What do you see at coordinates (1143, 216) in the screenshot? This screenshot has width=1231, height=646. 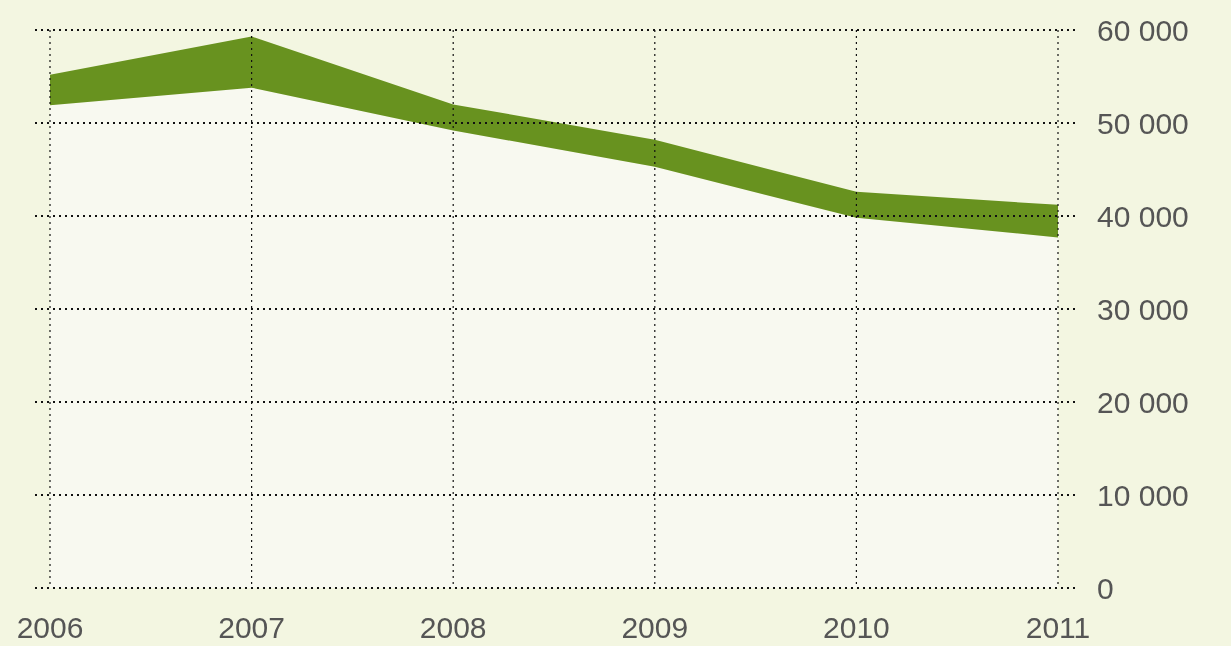 I see `y-tick-label: 40 000` at bounding box center [1143, 216].